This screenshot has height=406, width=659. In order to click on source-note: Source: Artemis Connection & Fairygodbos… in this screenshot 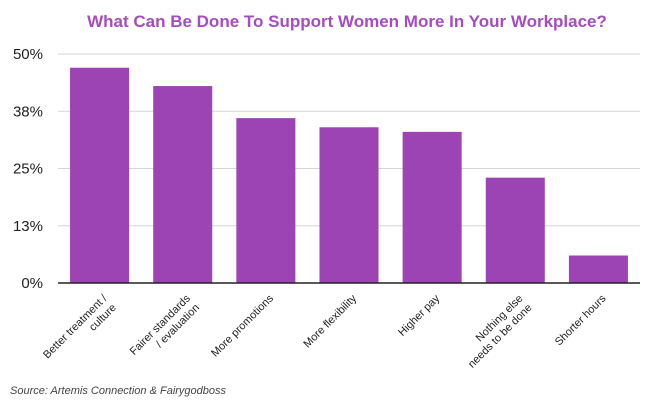, I will do `click(118, 391)`.